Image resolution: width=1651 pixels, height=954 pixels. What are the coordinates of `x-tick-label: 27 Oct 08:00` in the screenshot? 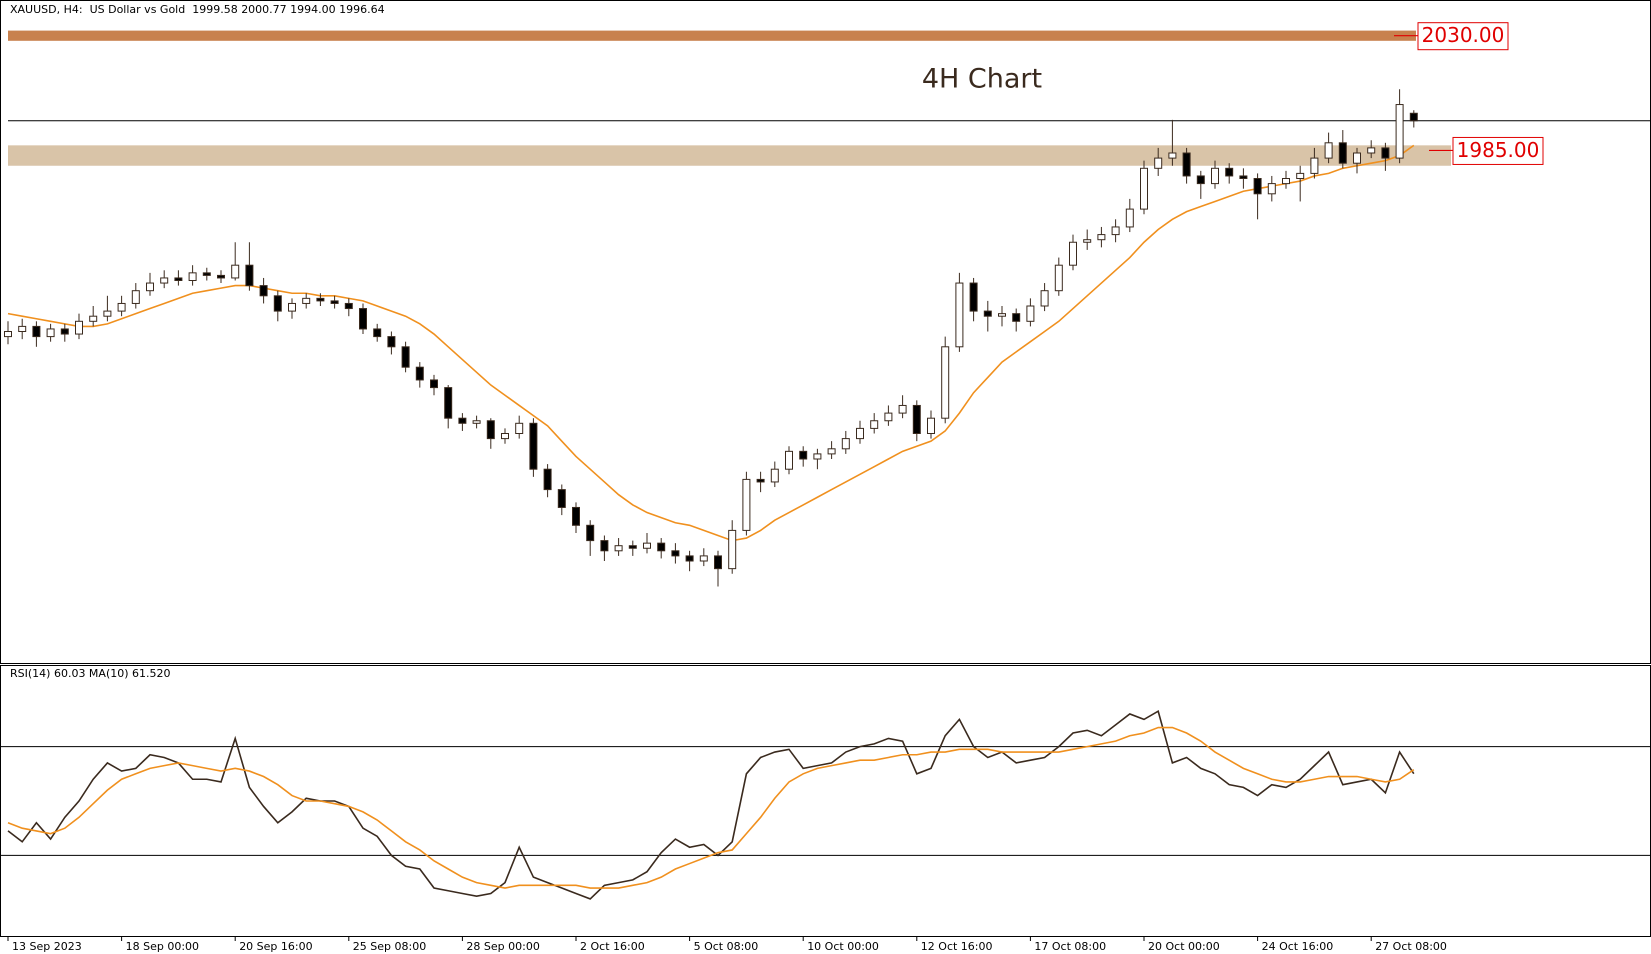 It's located at (1411, 946).